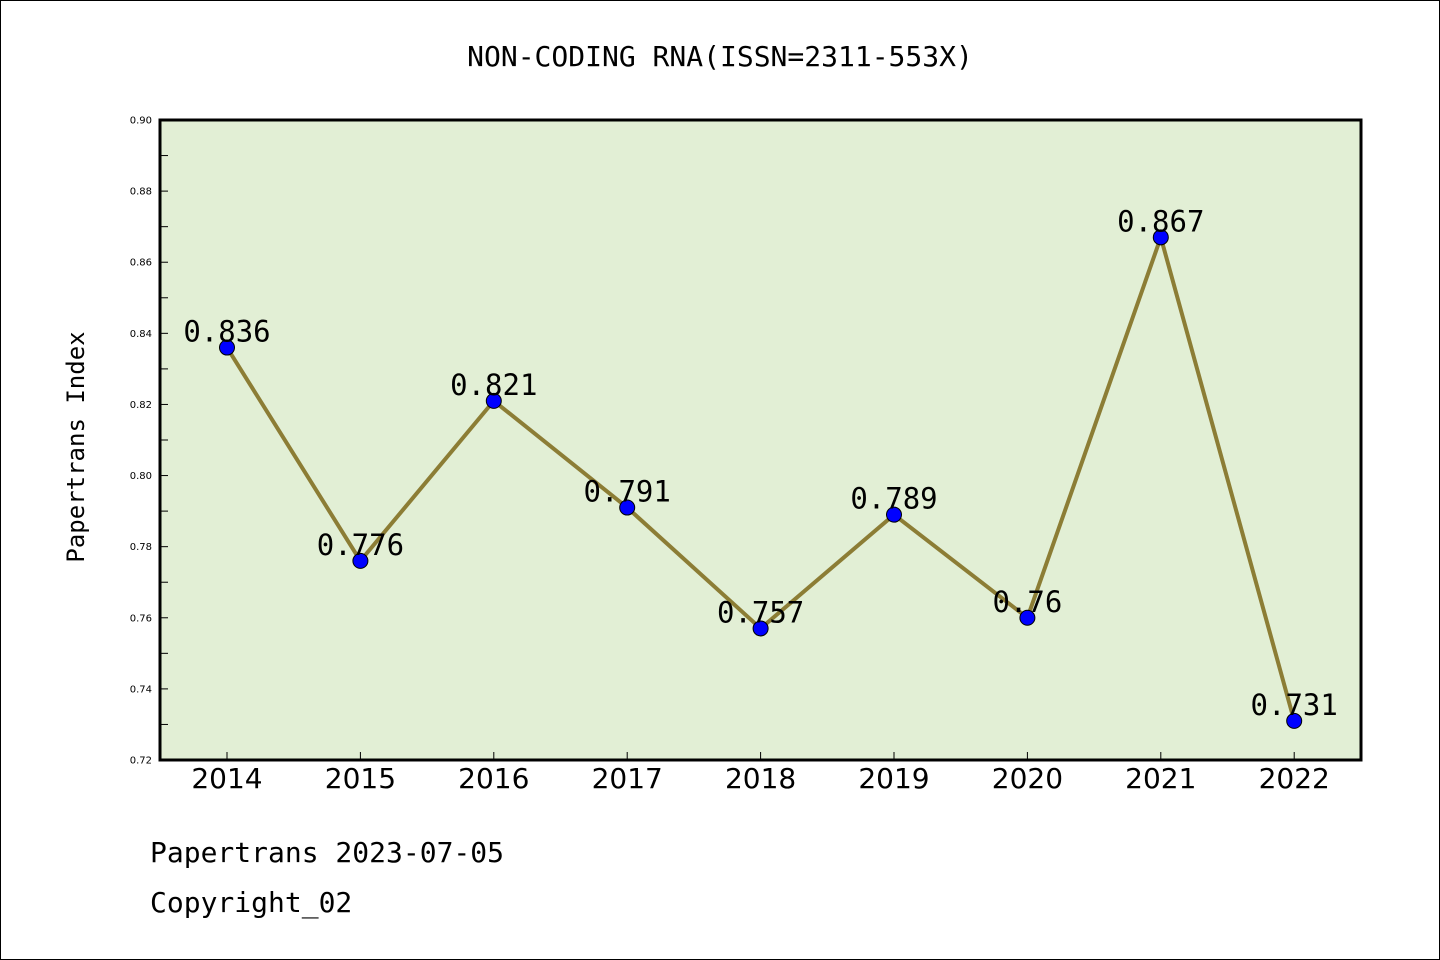 The height and width of the screenshot is (960, 1440). What do you see at coordinates (149, 441) in the screenshot?
I see `y-axis: 0.72 0.74 0.76 0.78 0.80 0.82 0.84 0.86 0.88 0.90` at bounding box center [149, 441].